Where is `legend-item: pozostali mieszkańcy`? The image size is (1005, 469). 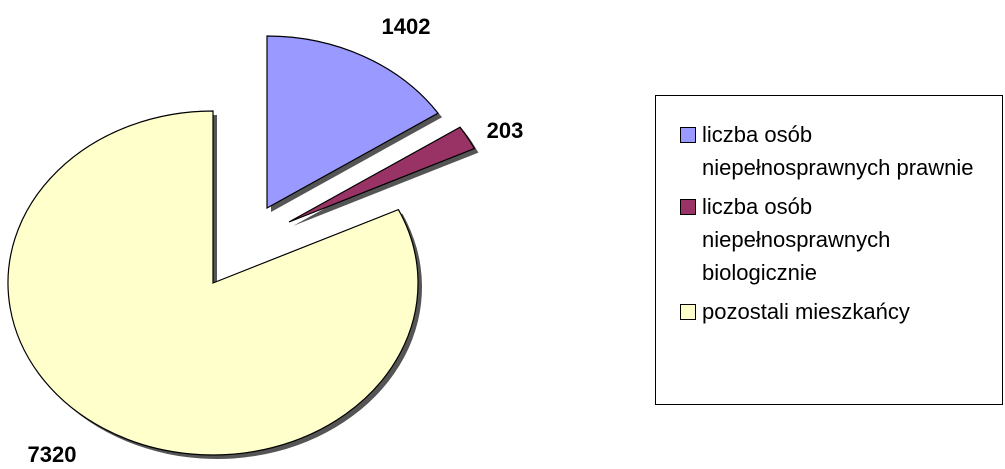
legend-item: pozostali mieszkańcy is located at coordinates (841, 311).